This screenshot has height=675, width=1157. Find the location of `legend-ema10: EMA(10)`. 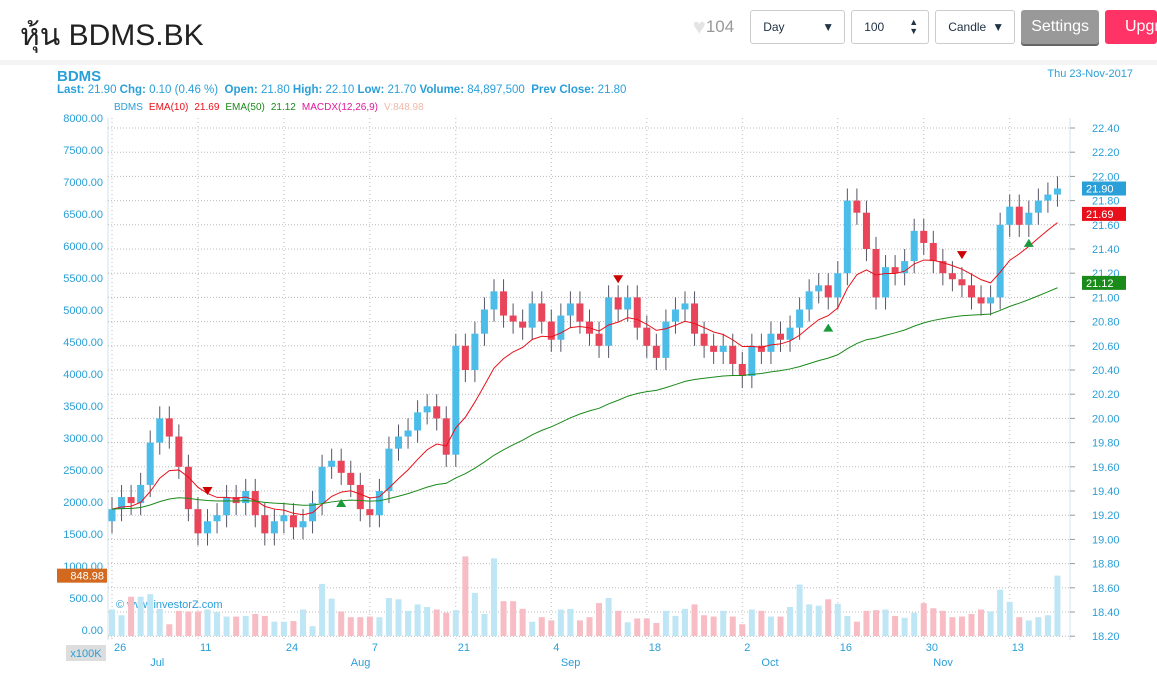

legend-ema10: EMA(10) is located at coordinates (168, 107).